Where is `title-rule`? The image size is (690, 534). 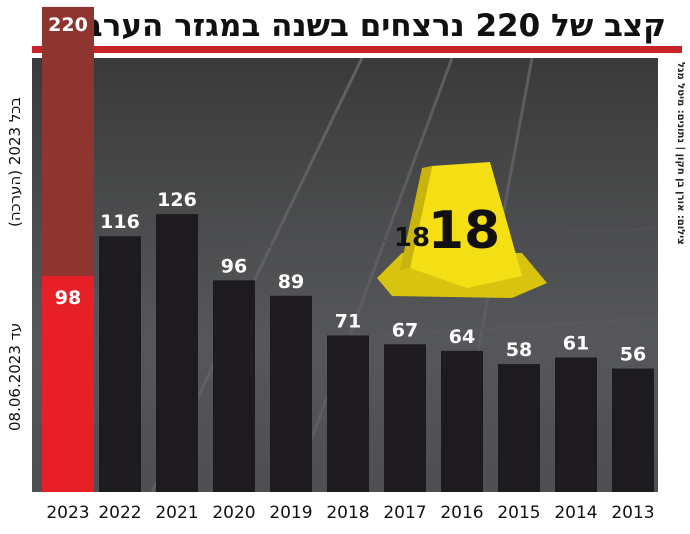 title-rule is located at coordinates (357, 49).